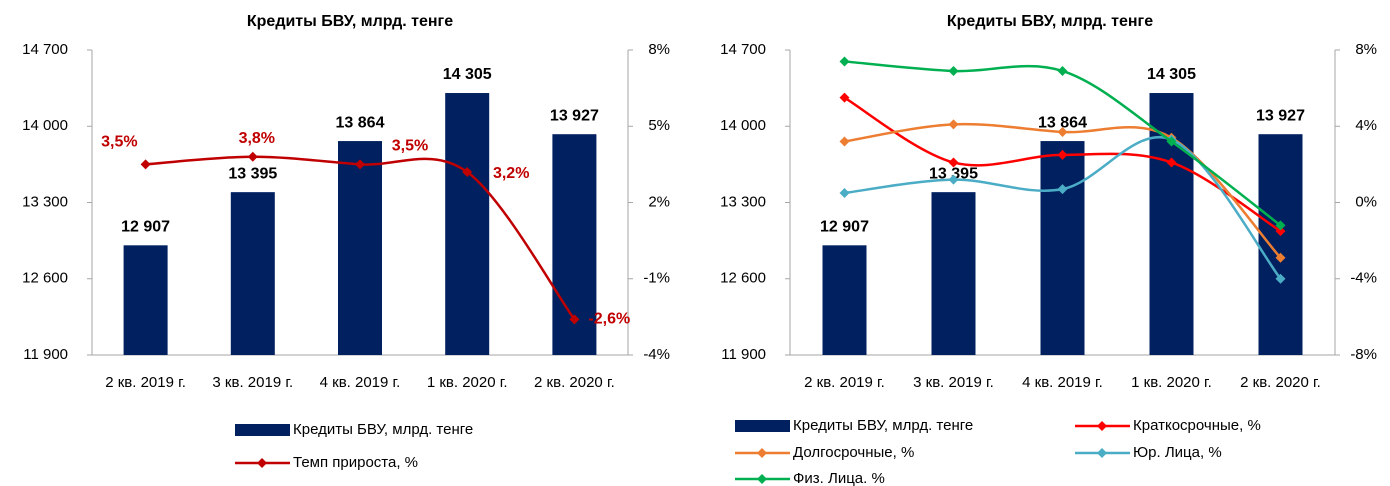  Describe the element at coordinates (257, 138) in the screenshot. I see `line-value-label: 3,8%` at that location.